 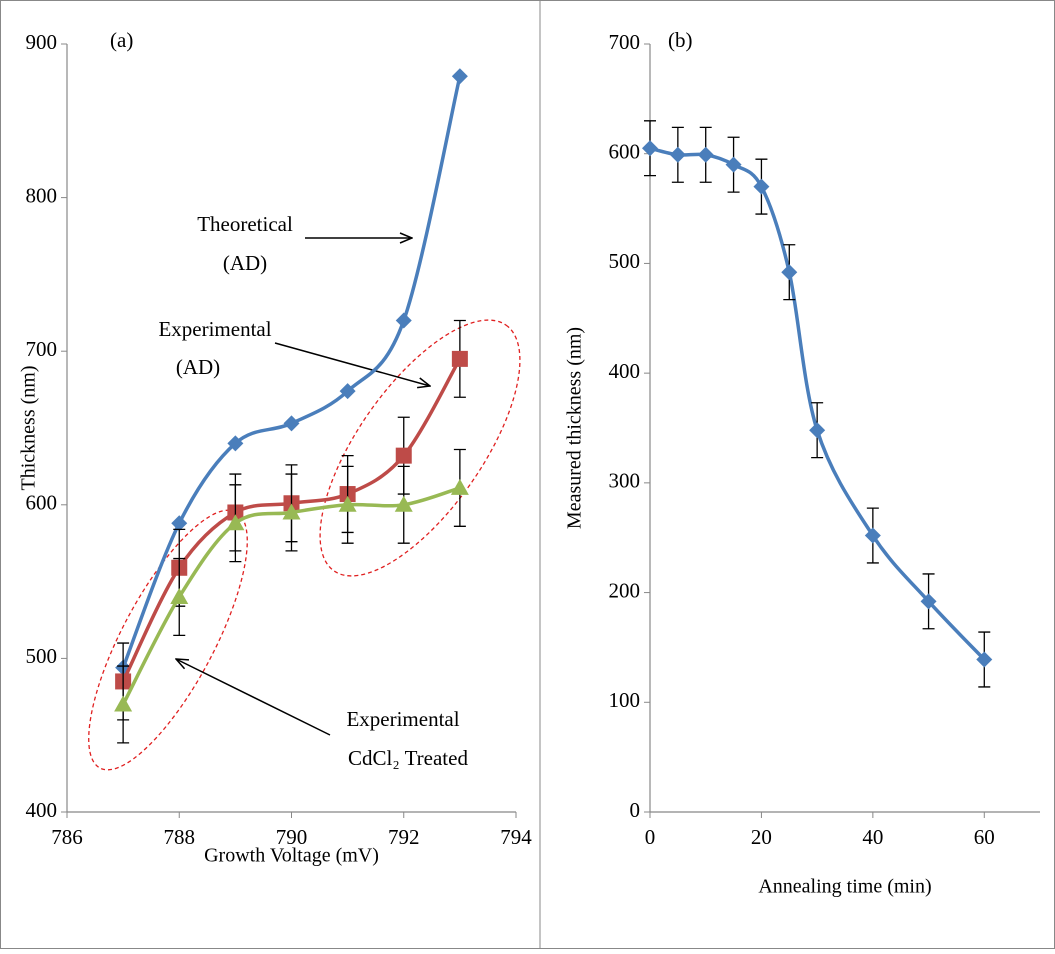 I want to click on y-axis-label: Thickness (nm), so click(x=29, y=428).